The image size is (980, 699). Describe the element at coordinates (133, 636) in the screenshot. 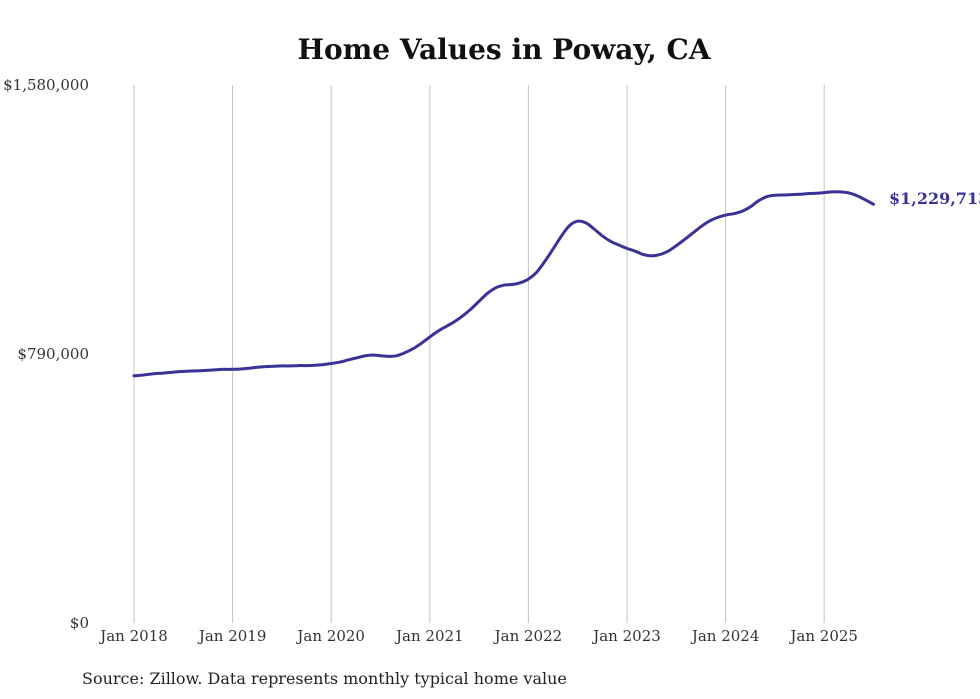

I see `x-tick-label: Jan 2018` at that location.